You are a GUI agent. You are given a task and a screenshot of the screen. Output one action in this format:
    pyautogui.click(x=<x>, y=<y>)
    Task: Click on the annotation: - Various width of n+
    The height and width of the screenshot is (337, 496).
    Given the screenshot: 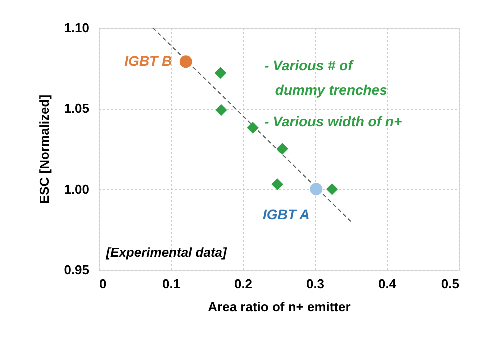 What is the action you would take?
    pyautogui.click(x=333, y=121)
    